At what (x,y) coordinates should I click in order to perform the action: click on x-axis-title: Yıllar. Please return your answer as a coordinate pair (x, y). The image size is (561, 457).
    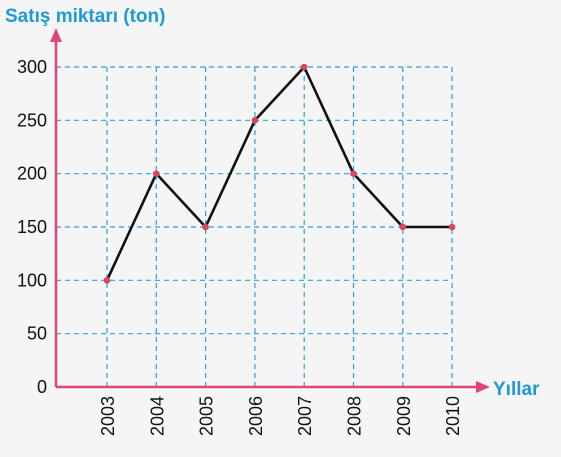
    Looking at the image, I should click on (516, 389).